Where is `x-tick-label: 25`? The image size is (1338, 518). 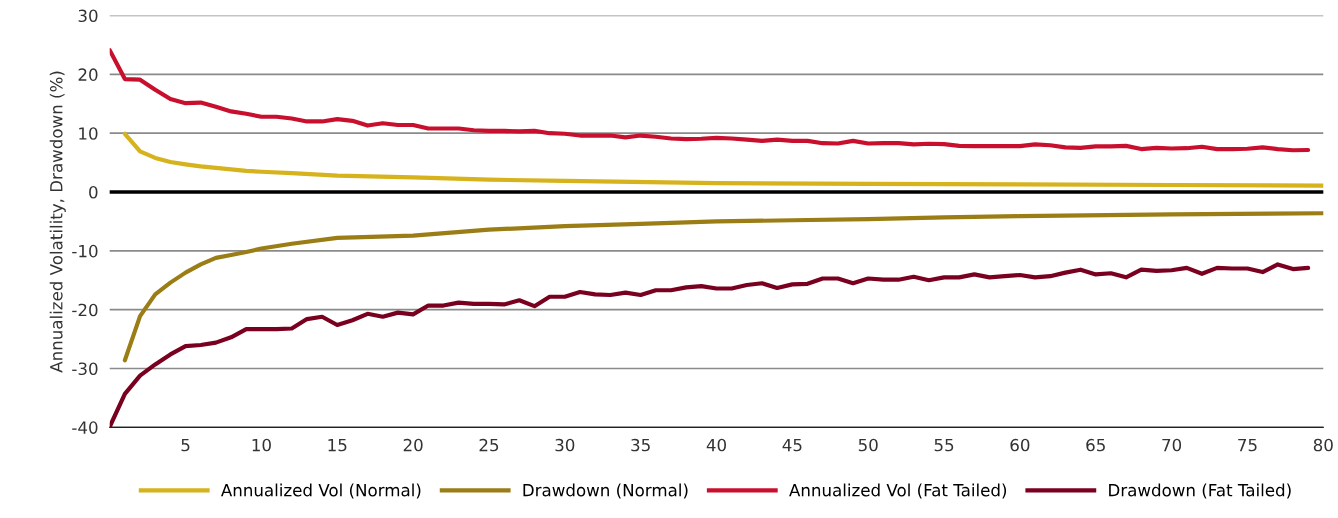
x-tick-label: 25 is located at coordinates (489, 445).